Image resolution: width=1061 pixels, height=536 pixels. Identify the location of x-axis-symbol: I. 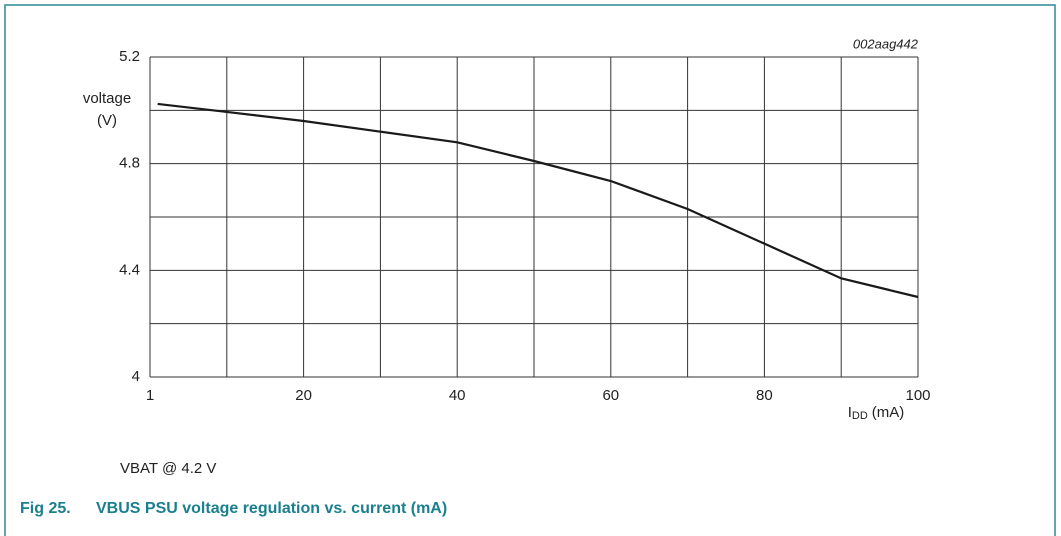
(850, 412).